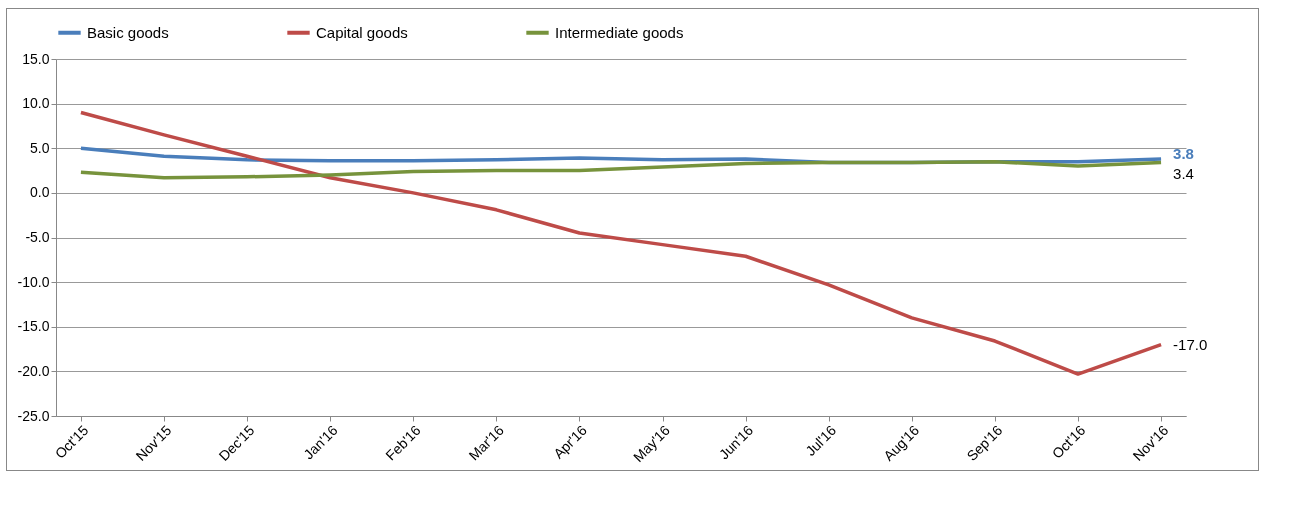 This screenshot has height=531, width=1294. Describe the element at coordinates (128, 32) in the screenshot. I see `legend-label: Basic goods` at that location.